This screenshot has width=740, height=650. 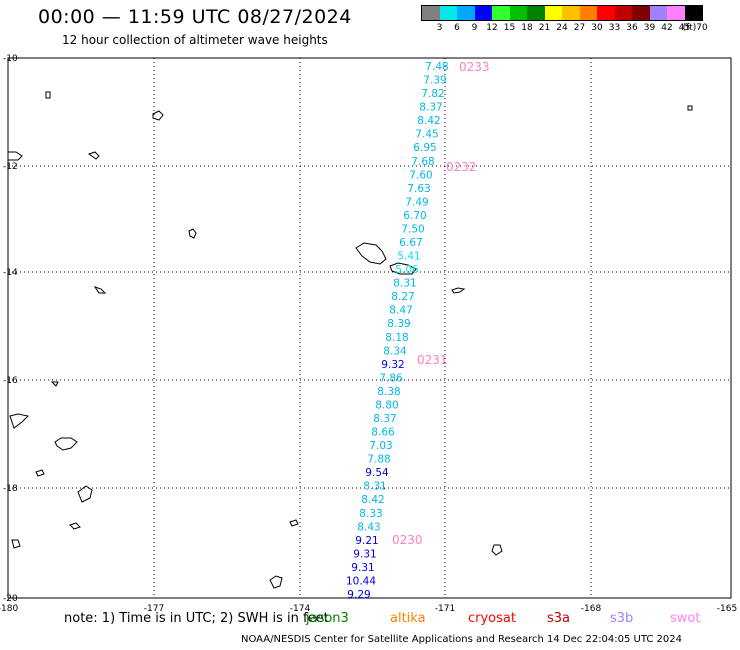 I want to click on wave-height-label: 8.18, so click(x=396, y=338).